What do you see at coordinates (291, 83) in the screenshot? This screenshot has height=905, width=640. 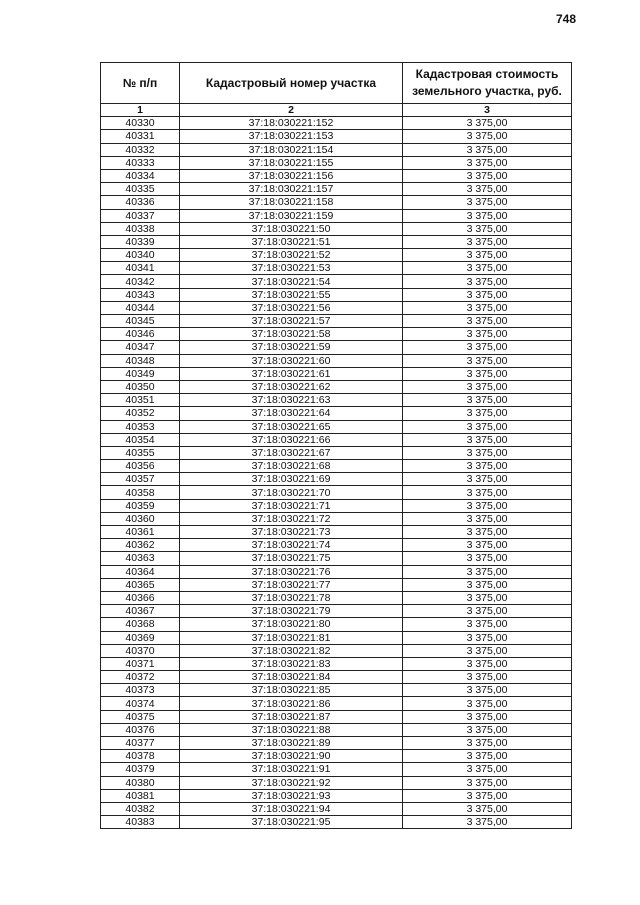 I see `header-cadastral-number: Кадастровый номер участка` at bounding box center [291, 83].